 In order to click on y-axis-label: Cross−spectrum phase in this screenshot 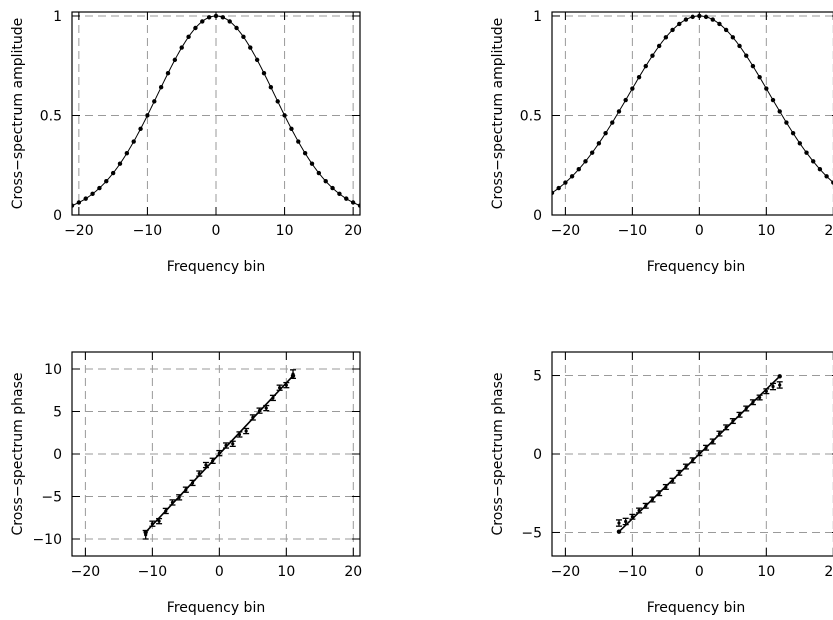, I will do `click(18, 453)`.